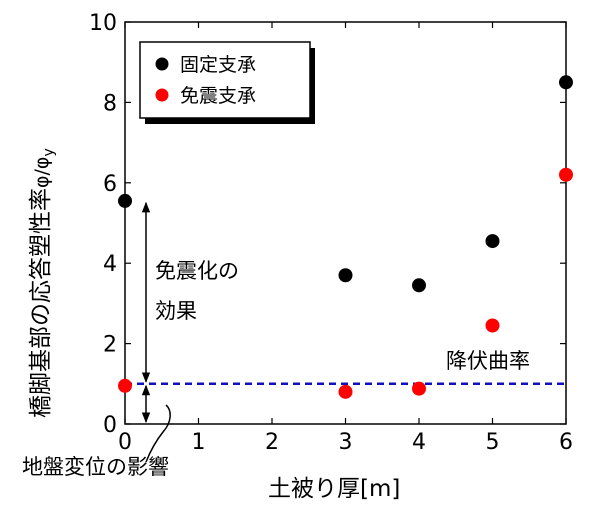  What do you see at coordinates (218, 96) in the screenshot?
I see `legend-label-isolated: 免震支承` at bounding box center [218, 96].